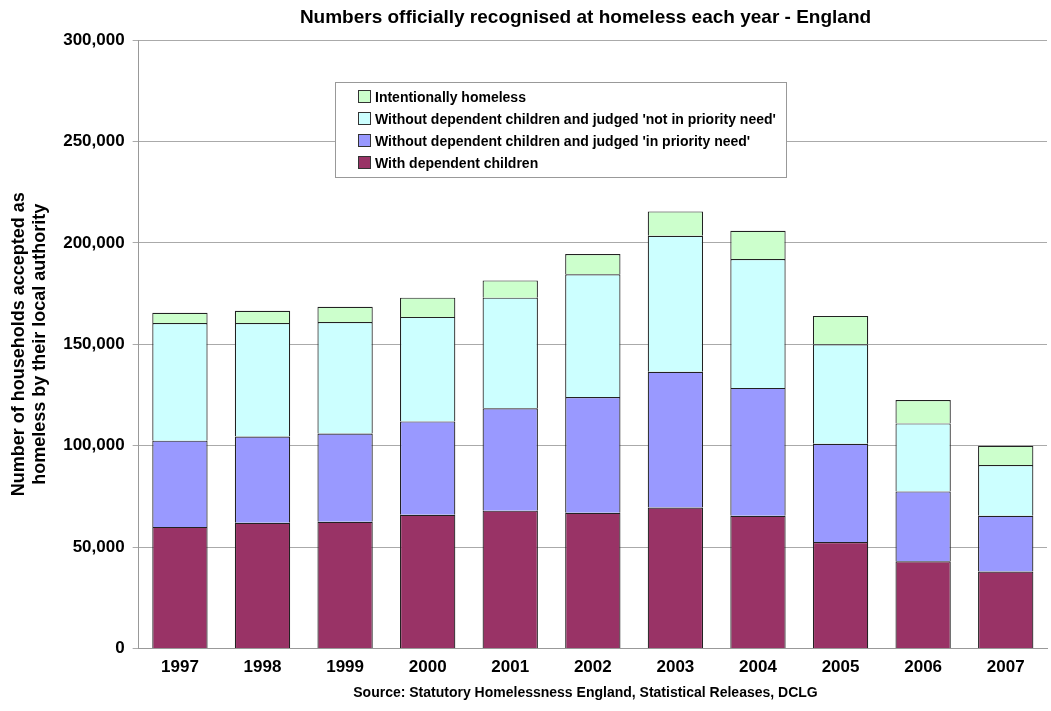  Describe the element at coordinates (262, 667) in the screenshot. I see `x-tick-label: 1998` at that location.